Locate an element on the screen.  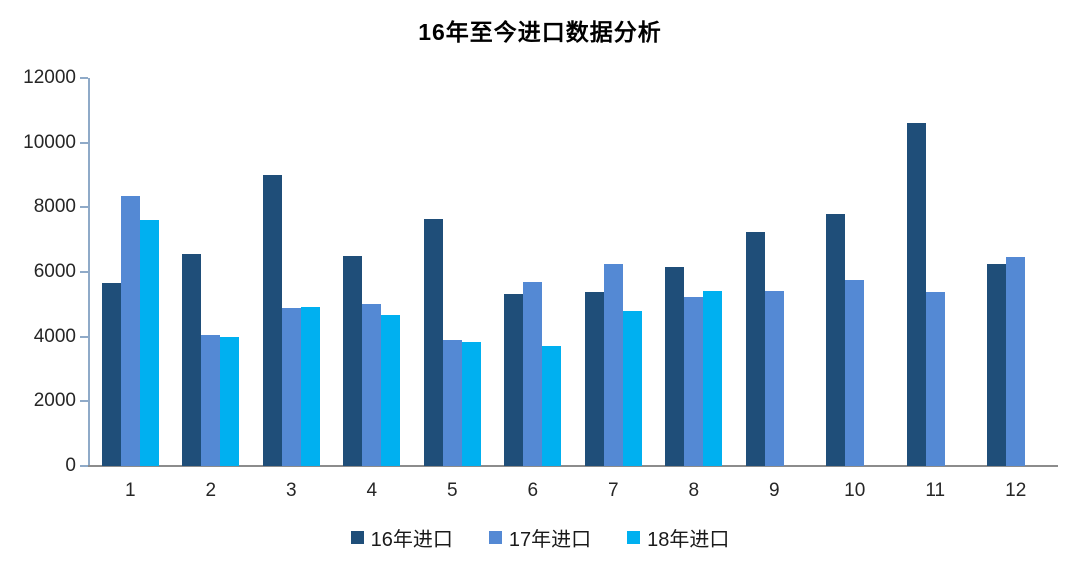
bar-group-month-2: 2 is located at coordinates (211, 289).